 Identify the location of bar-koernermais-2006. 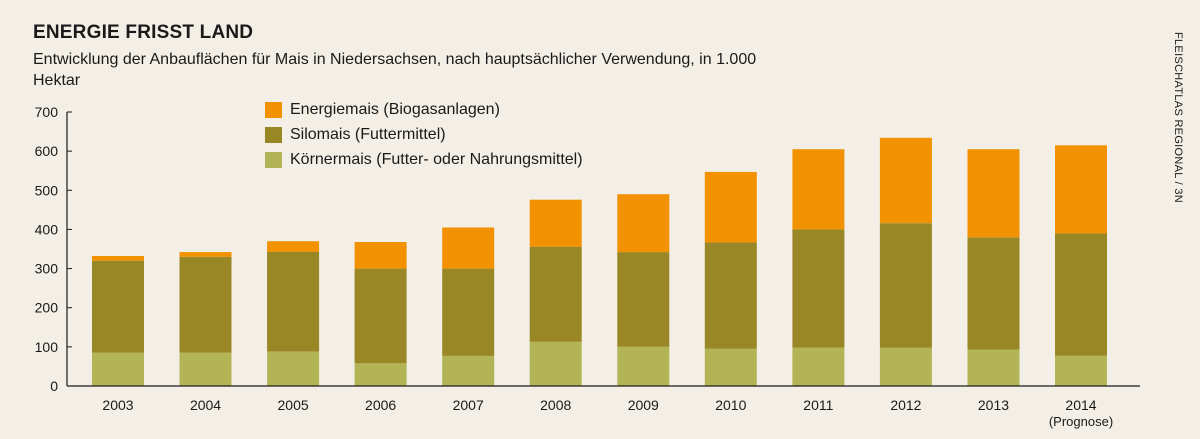
(380, 374).